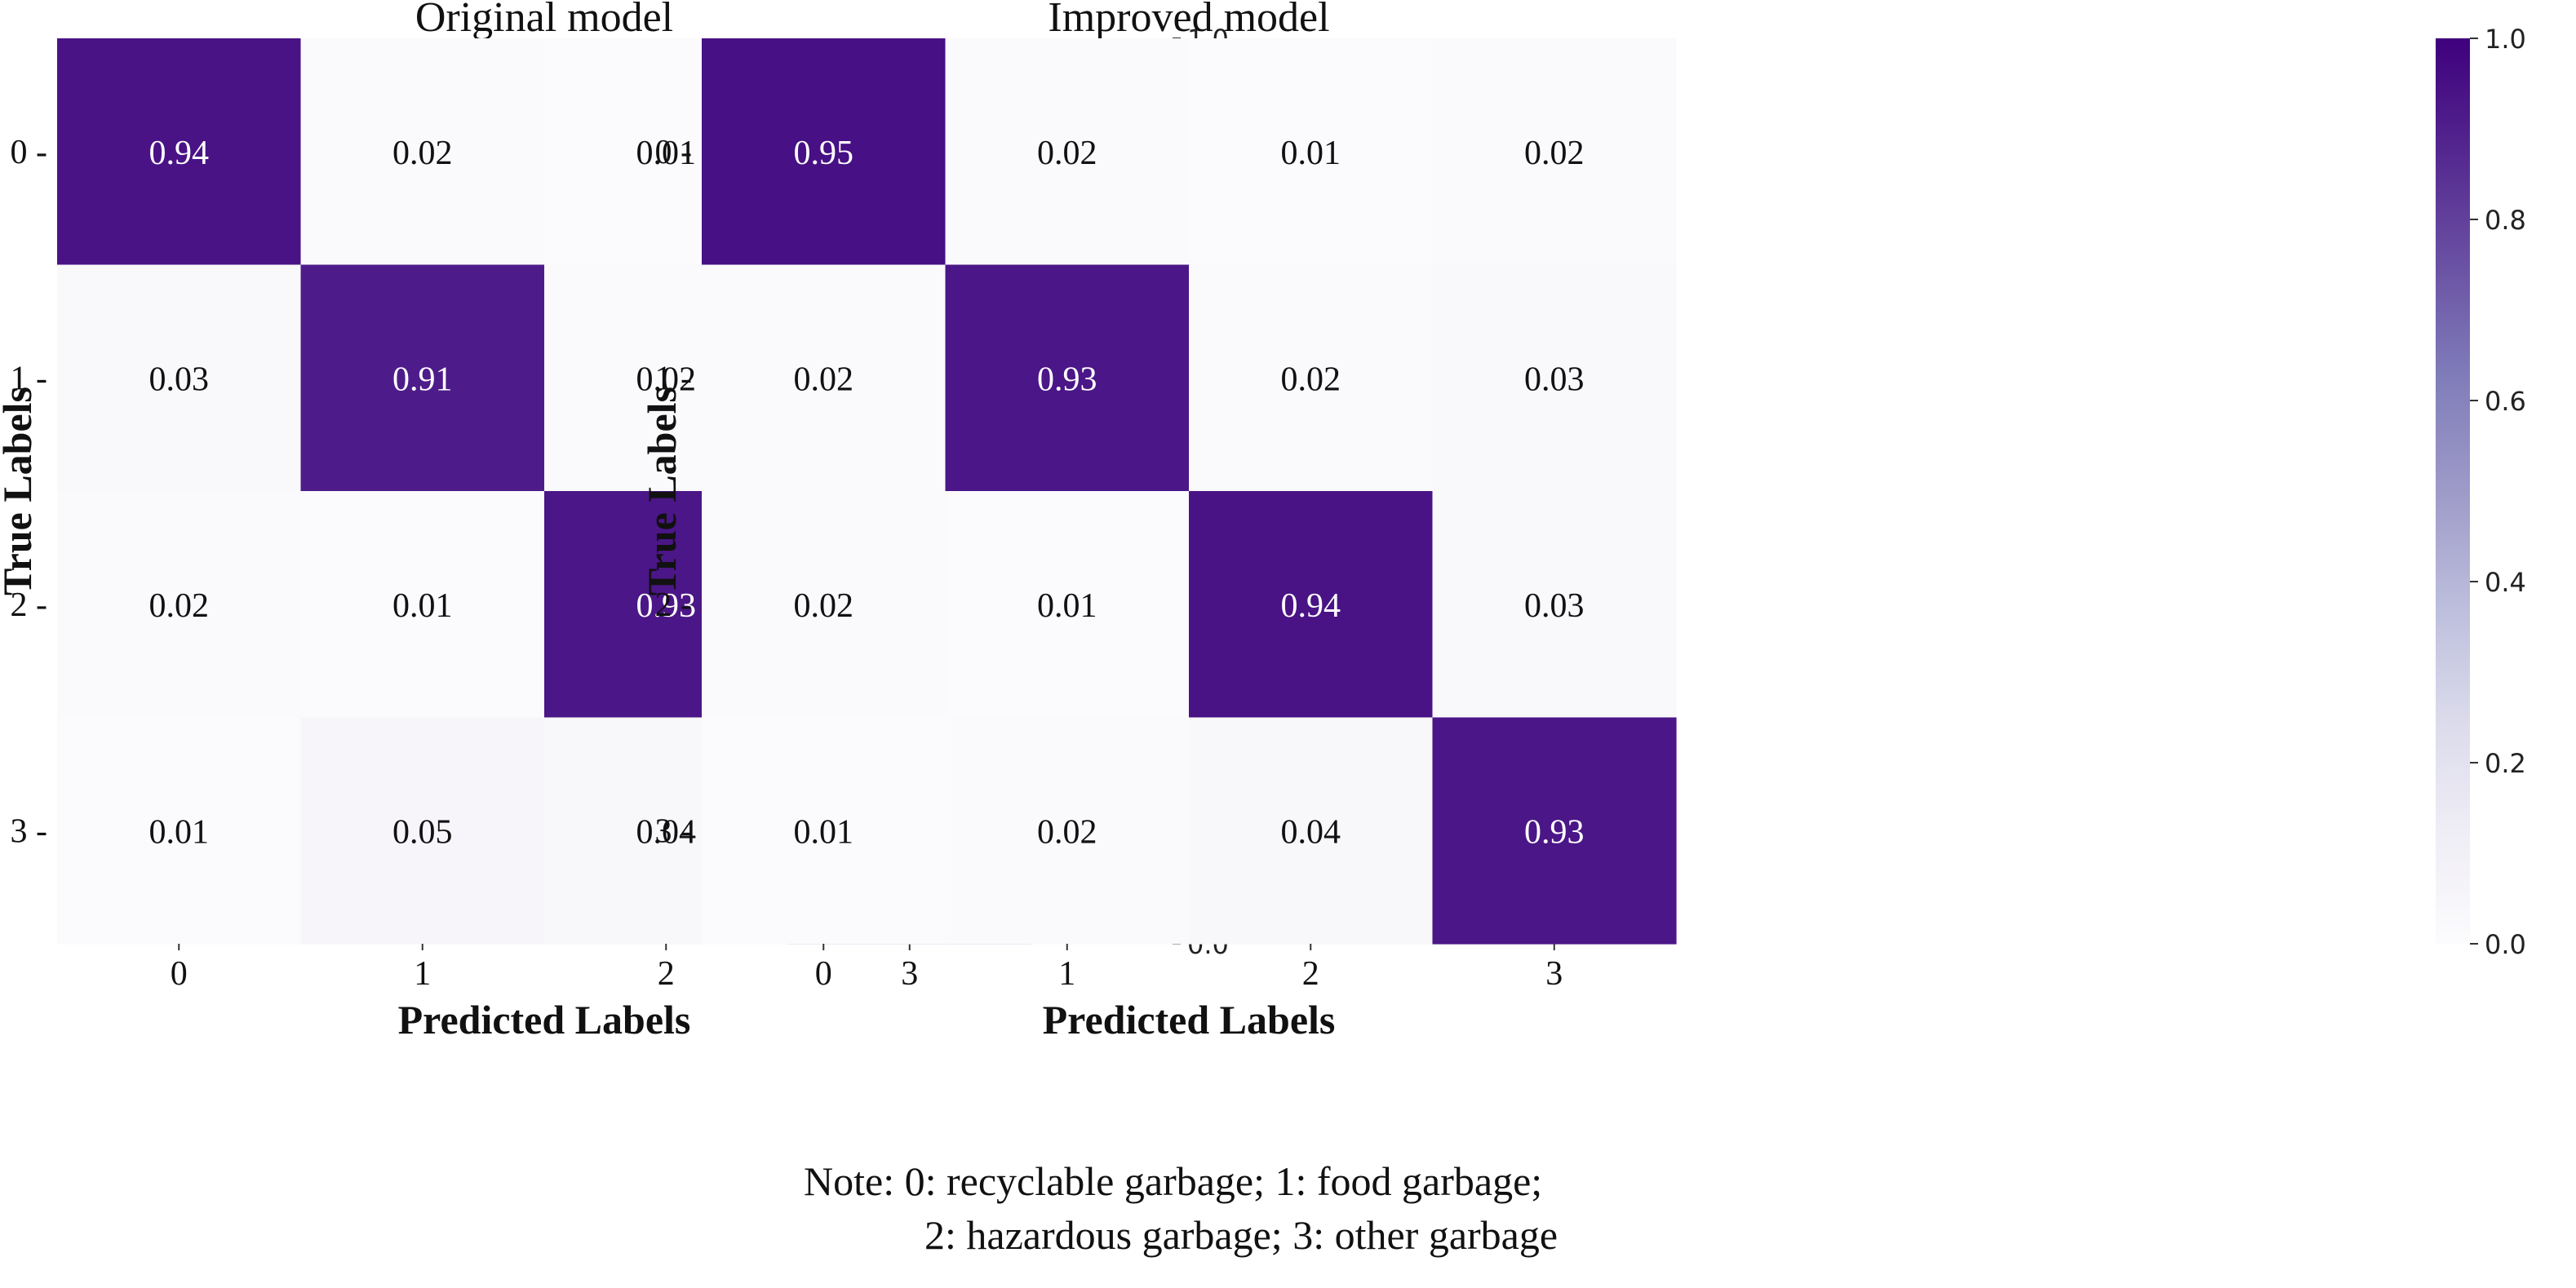  Describe the element at coordinates (544, 20) in the screenshot. I see `chart-title: Original model` at that location.